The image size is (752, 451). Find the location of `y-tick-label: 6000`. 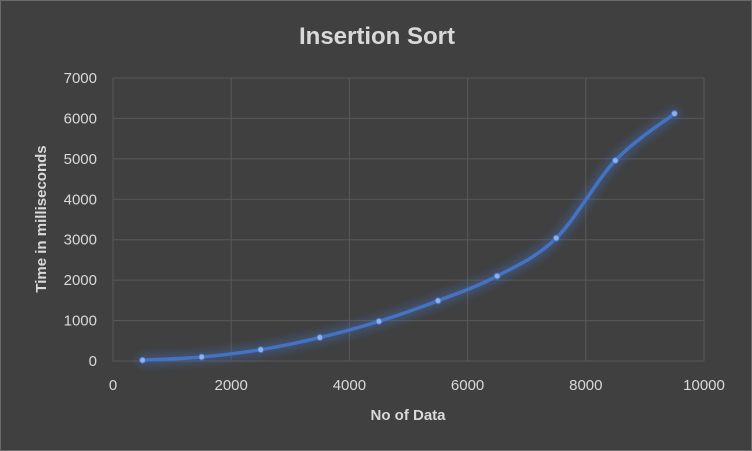

y-tick-label: 6000 is located at coordinates (80, 118).